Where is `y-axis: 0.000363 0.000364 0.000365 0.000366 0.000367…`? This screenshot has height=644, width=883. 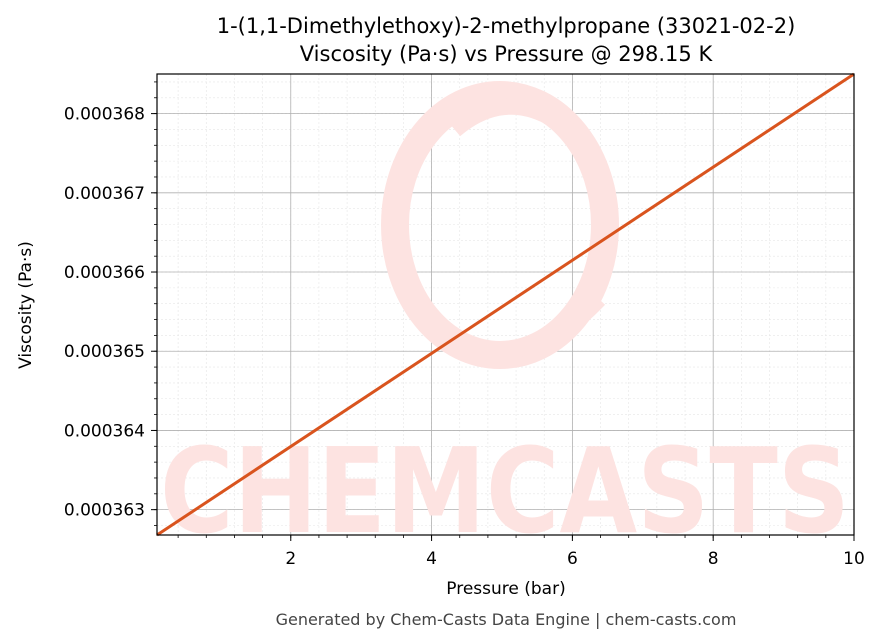
y-axis: 0.000363 0.000364 0.000365 0.000366 0.000367… is located at coordinates (110, 303).